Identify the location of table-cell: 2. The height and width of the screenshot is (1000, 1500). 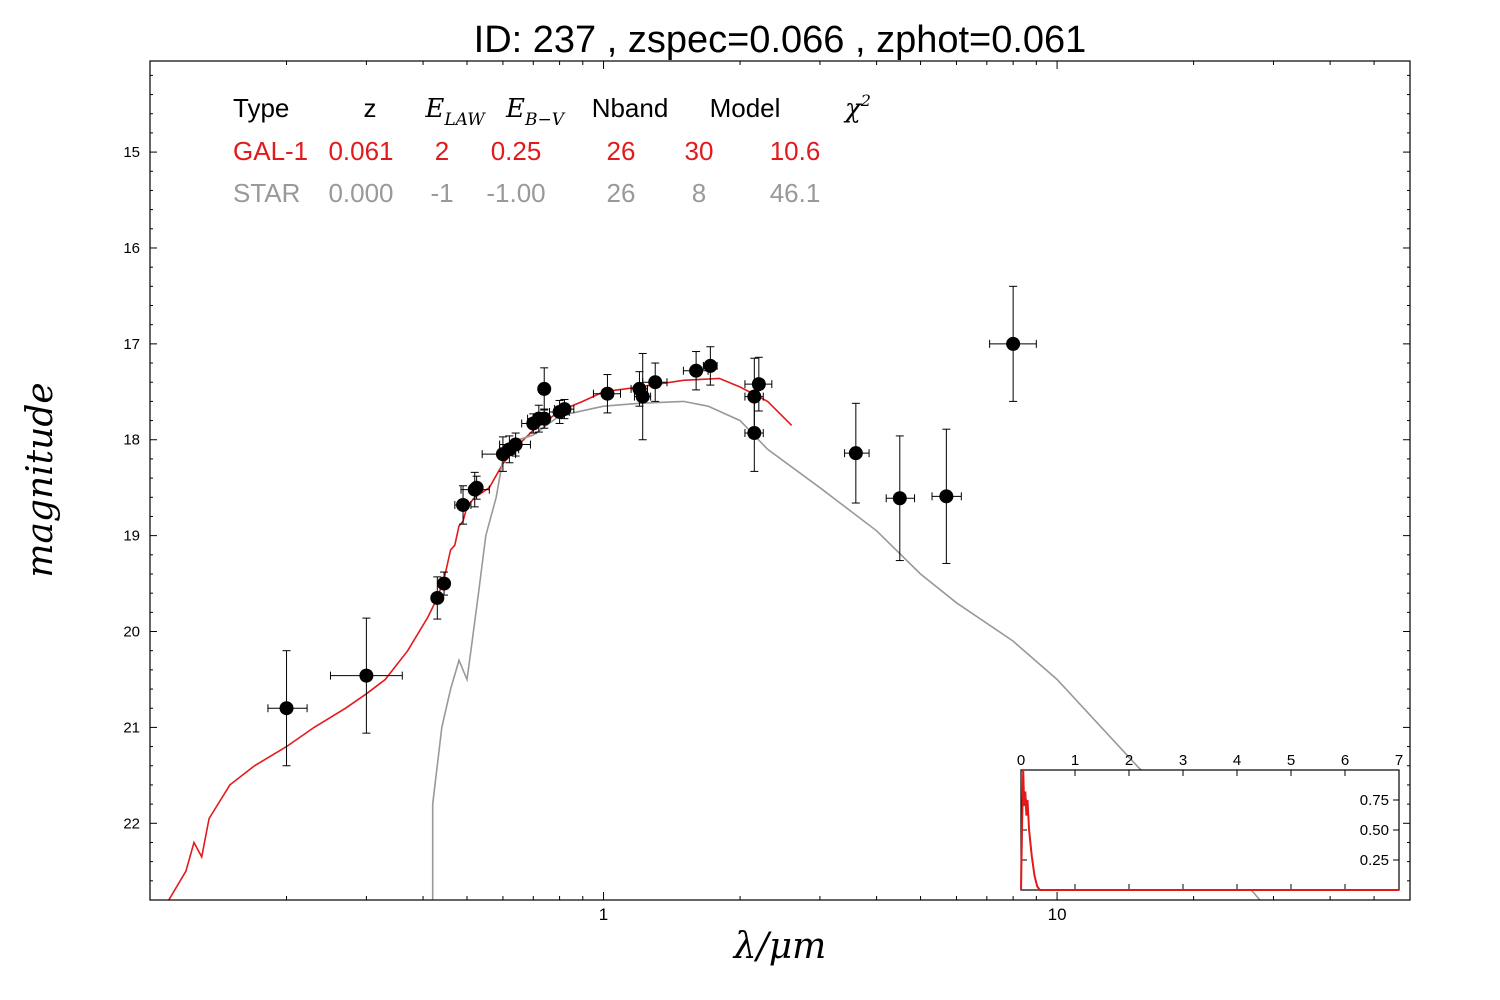
(442, 151).